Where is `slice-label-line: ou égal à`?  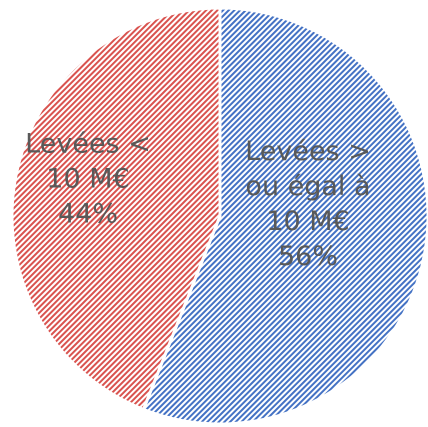
slice-label-line: ou égal à is located at coordinates (307, 186).